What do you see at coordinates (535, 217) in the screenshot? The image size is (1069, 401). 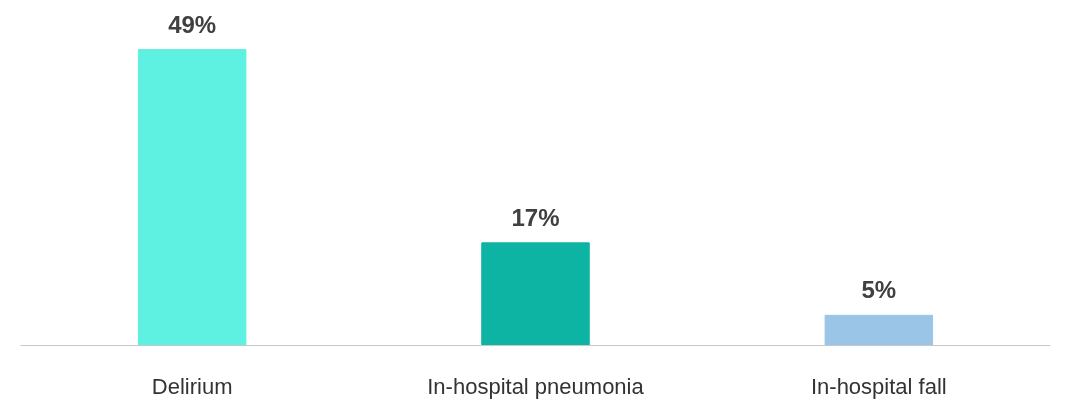 I see `data-label: 17%` at bounding box center [535, 217].